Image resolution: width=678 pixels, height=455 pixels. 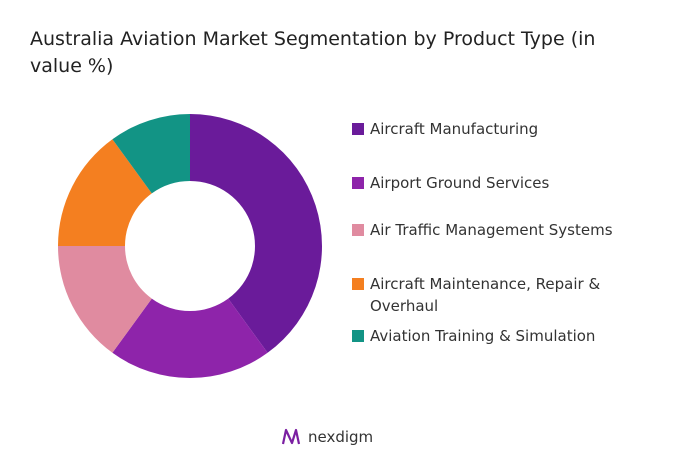 What do you see at coordinates (341, 437) in the screenshot?
I see `logo-text: nexdigm` at bounding box center [341, 437].